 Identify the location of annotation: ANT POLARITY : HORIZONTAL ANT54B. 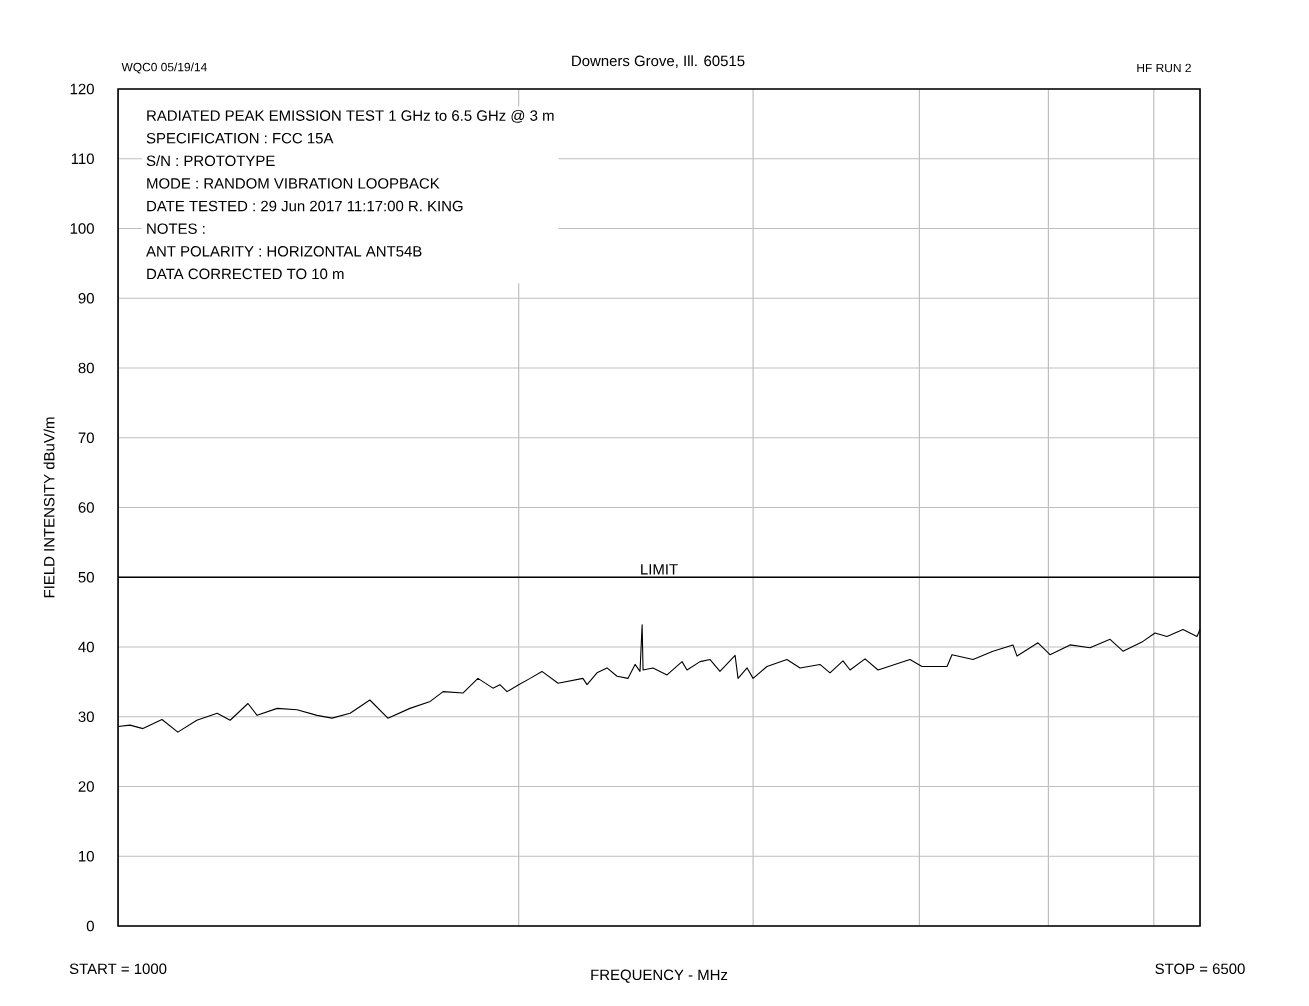
(284, 251).